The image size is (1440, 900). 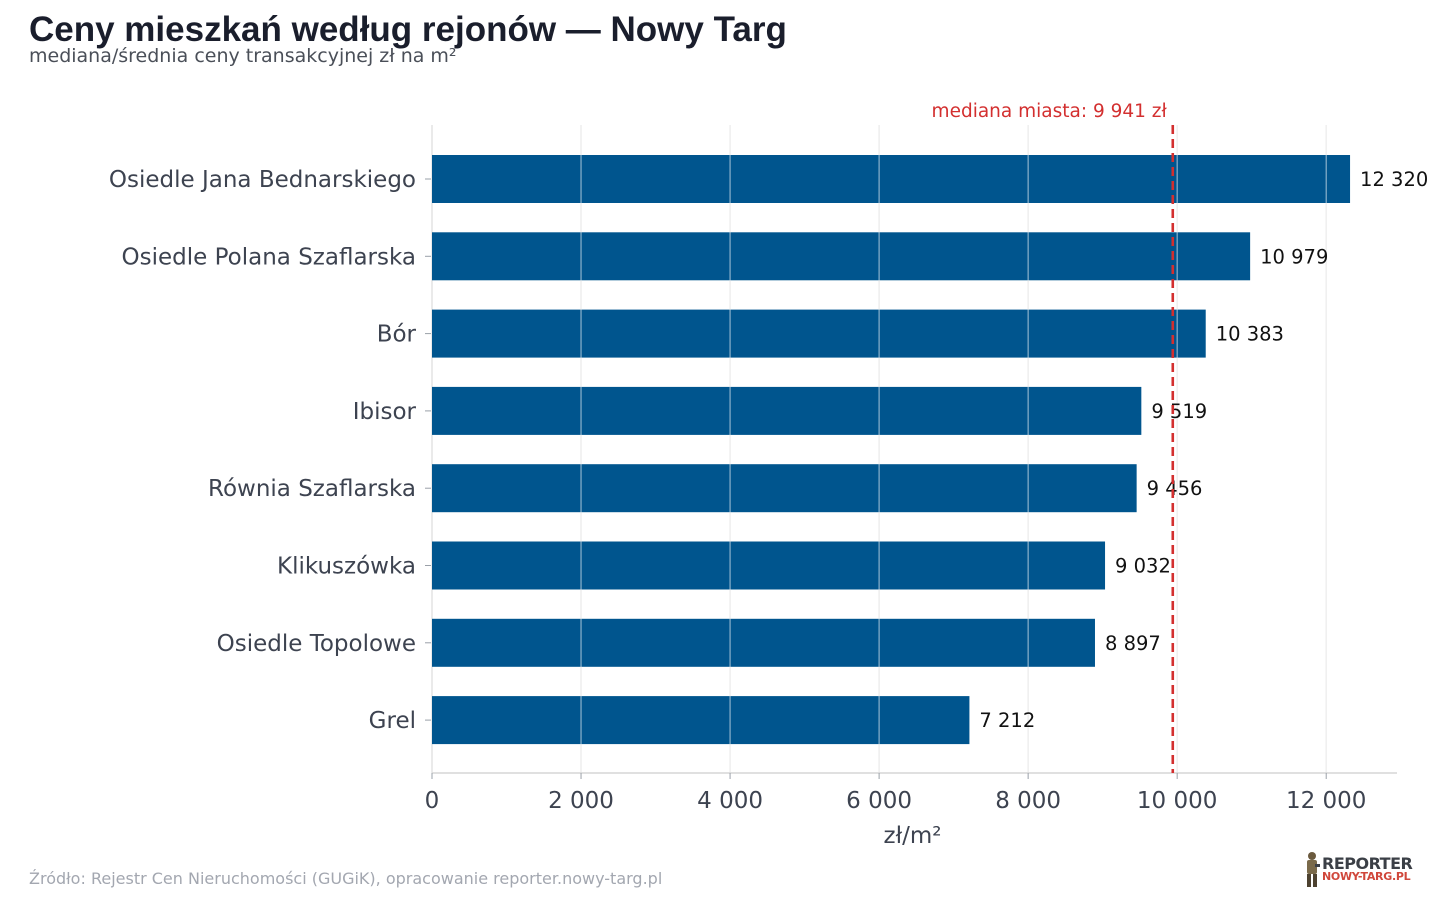 What do you see at coordinates (1143, 566) in the screenshot?
I see `value-label-5: 9 032` at bounding box center [1143, 566].